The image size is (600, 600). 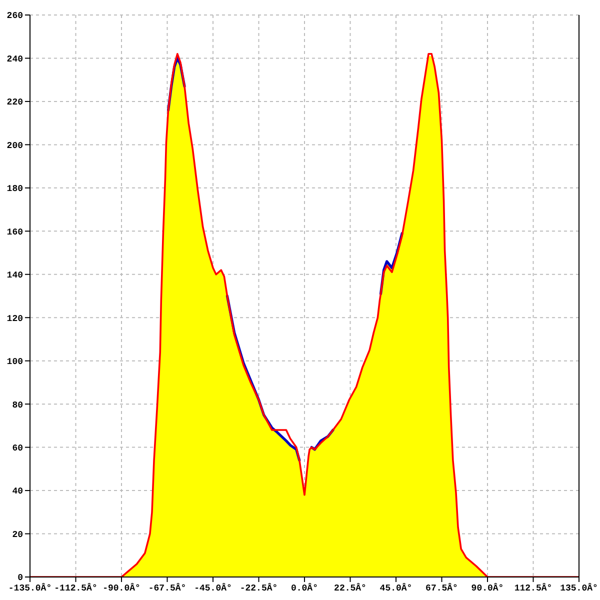 I want to click on x-tick-label: 135.0Â°, so click(x=579, y=588).